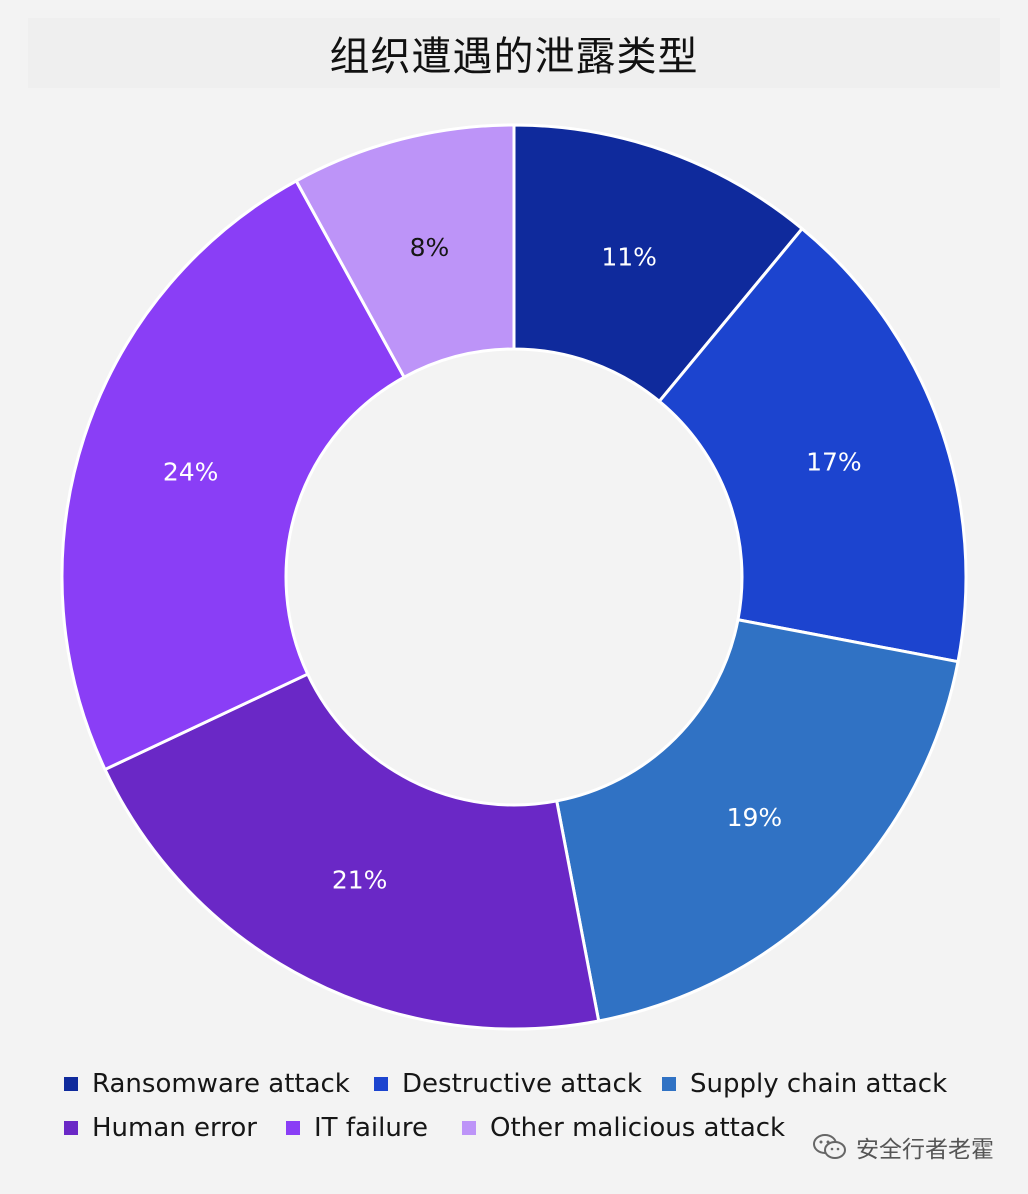 The height and width of the screenshot is (1194, 1028). Describe the element at coordinates (834, 461) in the screenshot. I see `slice-label-destructive: 17%` at that location.